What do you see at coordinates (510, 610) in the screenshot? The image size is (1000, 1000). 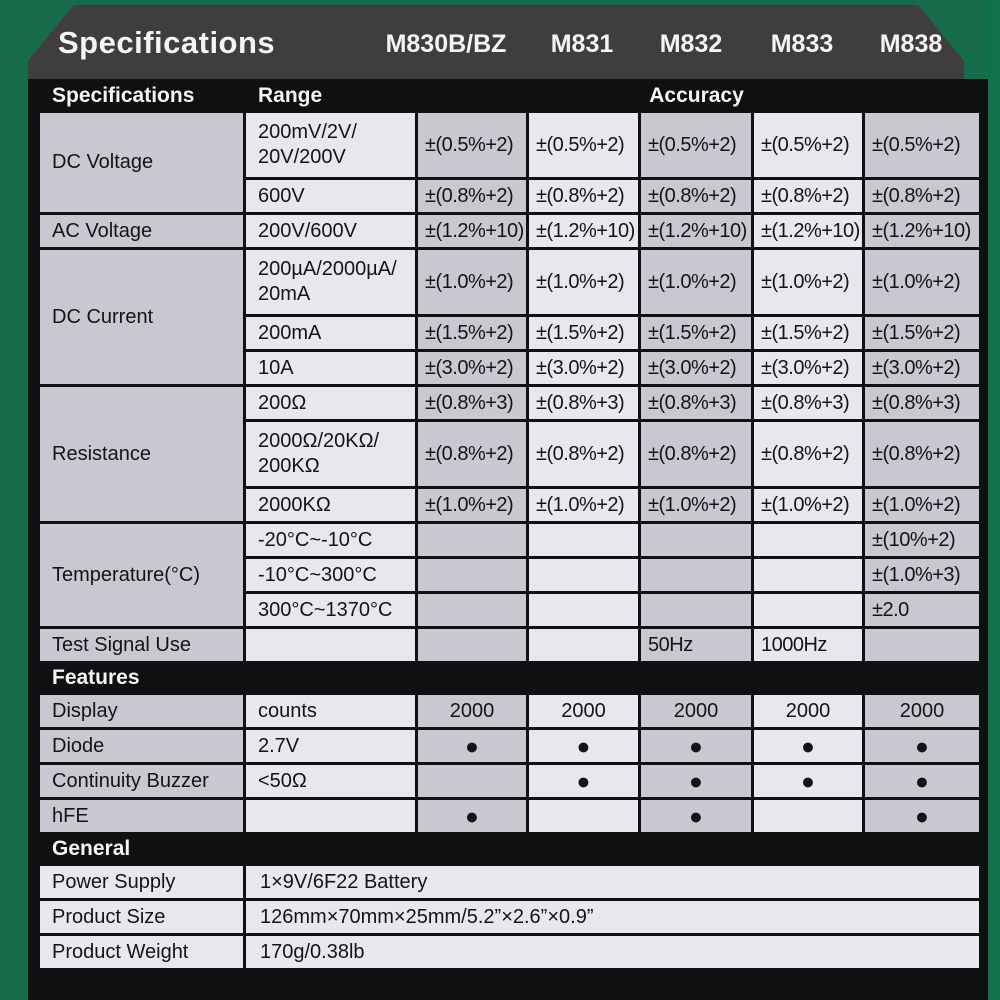 I see `table-row: 300°C~1370°C ±2.0` at bounding box center [510, 610].